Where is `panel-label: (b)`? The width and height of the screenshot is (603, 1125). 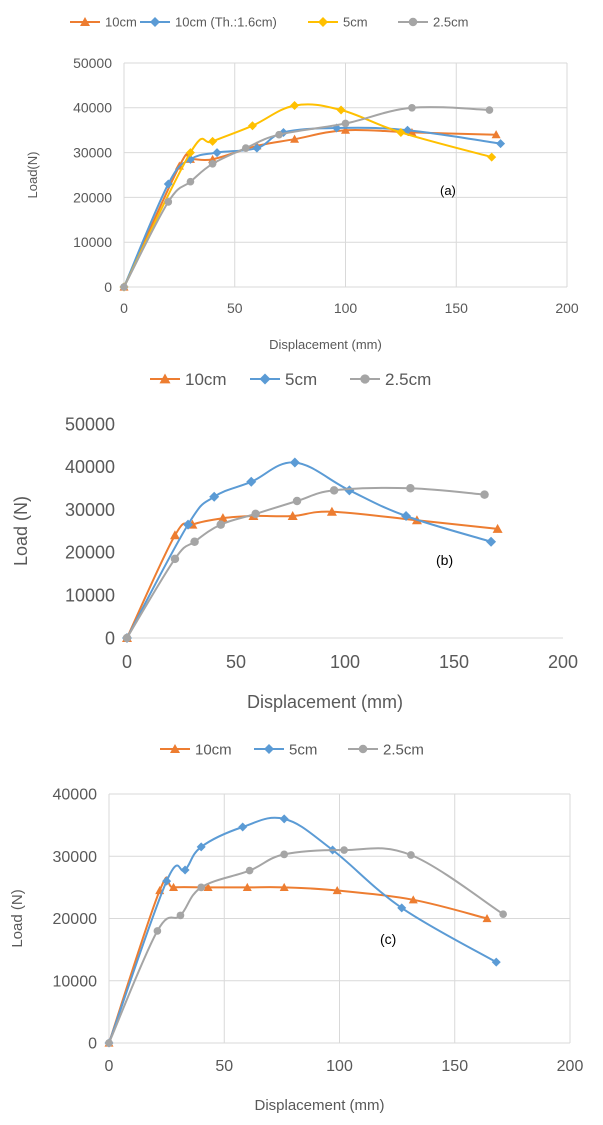
panel-label: (b) is located at coordinates (444, 560).